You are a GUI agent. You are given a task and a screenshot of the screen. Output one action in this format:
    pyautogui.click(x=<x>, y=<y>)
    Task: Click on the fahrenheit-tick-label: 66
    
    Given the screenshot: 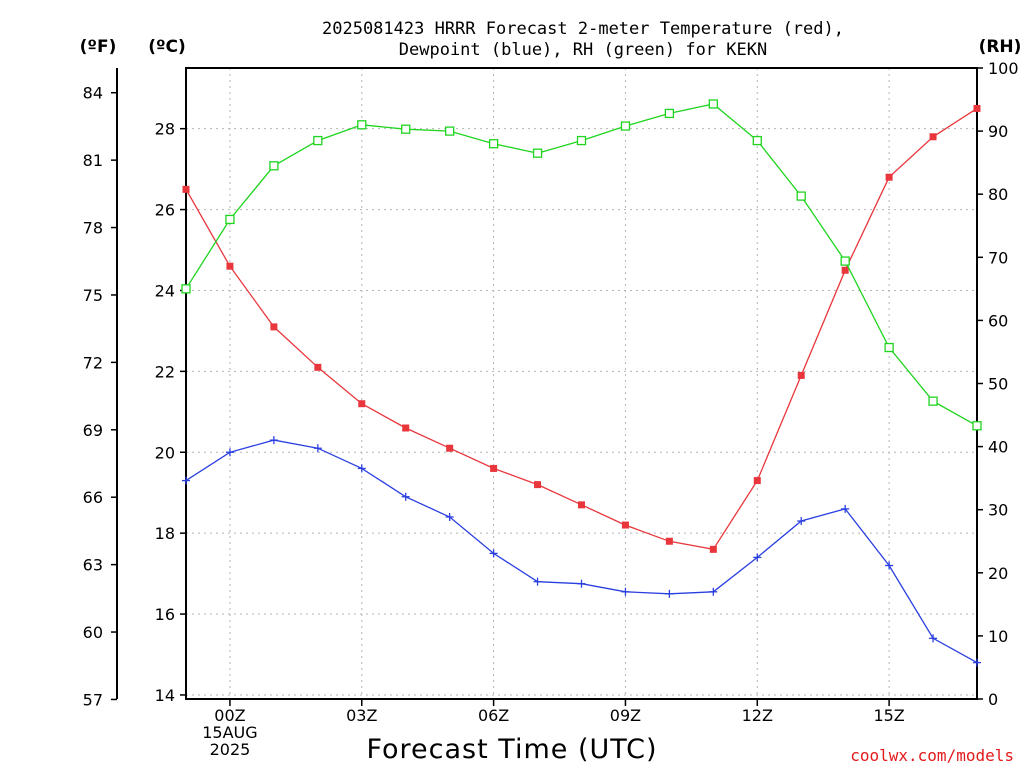 What is the action you would take?
    pyautogui.click(x=93, y=497)
    